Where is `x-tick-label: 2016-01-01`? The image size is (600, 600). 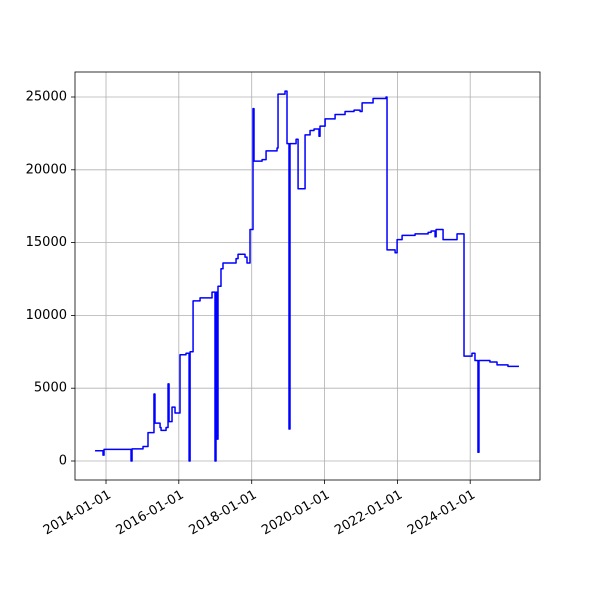
x-tick-label: 2016-01-01 is located at coordinates (150, 513).